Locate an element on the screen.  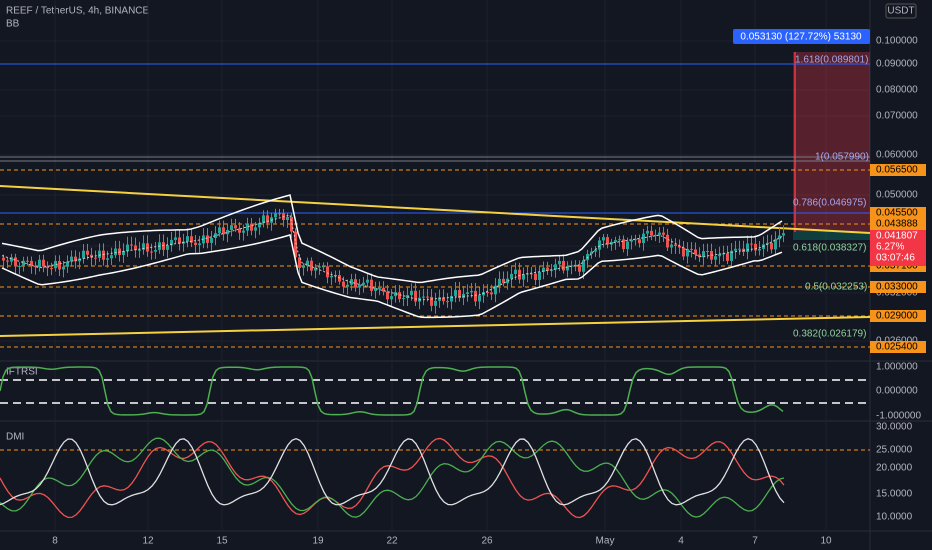
dmi-line is located at coordinates (392, 471).